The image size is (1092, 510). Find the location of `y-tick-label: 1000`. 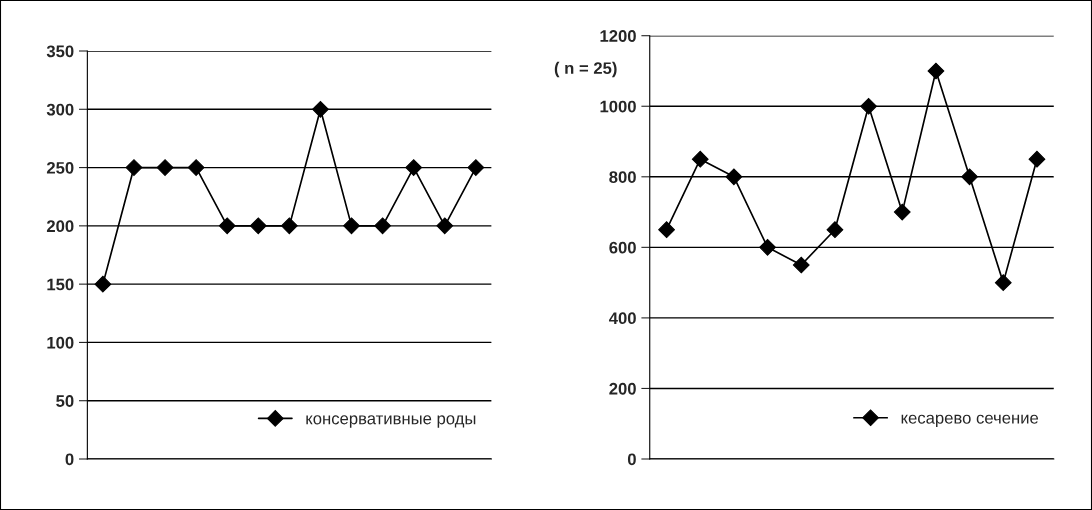

y-tick-label: 1000 is located at coordinates (618, 106).